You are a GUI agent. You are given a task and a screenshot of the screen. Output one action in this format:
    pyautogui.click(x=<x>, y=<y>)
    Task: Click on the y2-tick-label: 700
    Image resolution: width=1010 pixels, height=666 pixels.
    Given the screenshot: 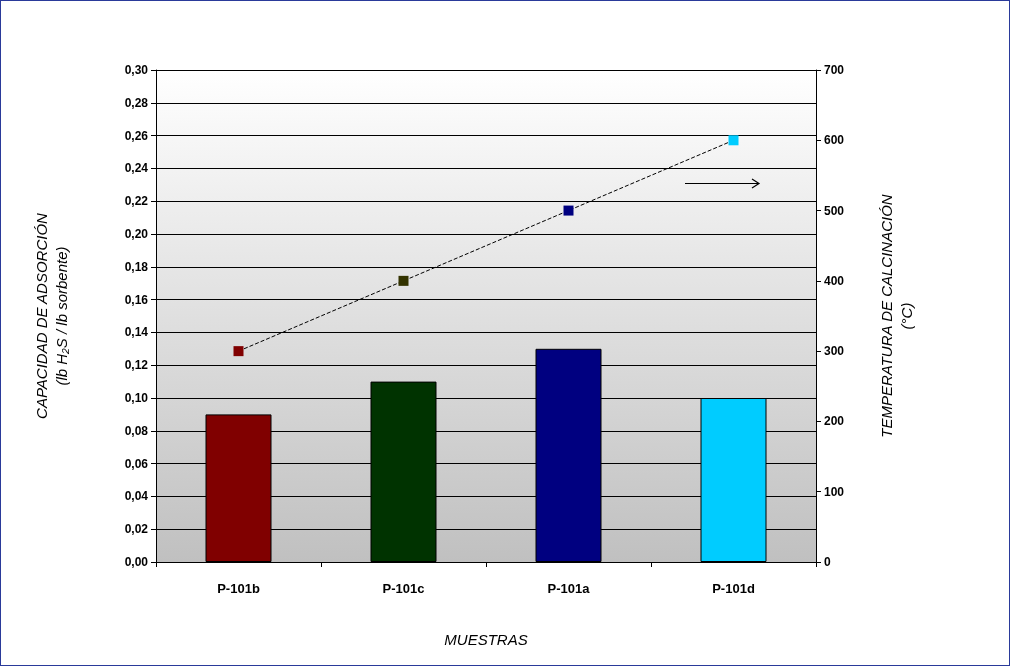 What is the action you would take?
    pyautogui.click(x=834, y=70)
    